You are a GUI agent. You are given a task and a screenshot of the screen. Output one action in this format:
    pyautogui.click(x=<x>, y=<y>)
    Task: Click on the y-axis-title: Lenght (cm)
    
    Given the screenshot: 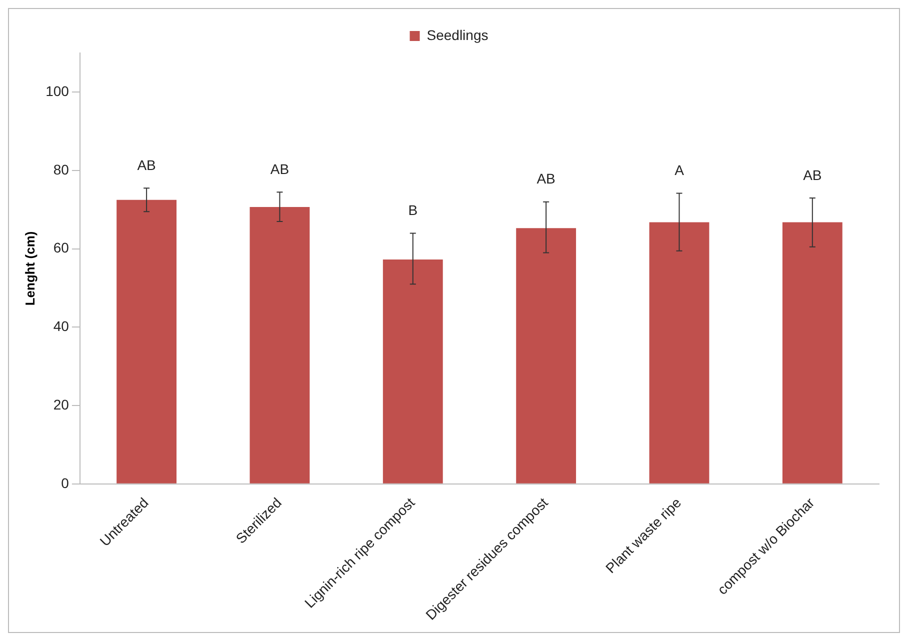 What is the action you would take?
    pyautogui.click(x=30, y=268)
    